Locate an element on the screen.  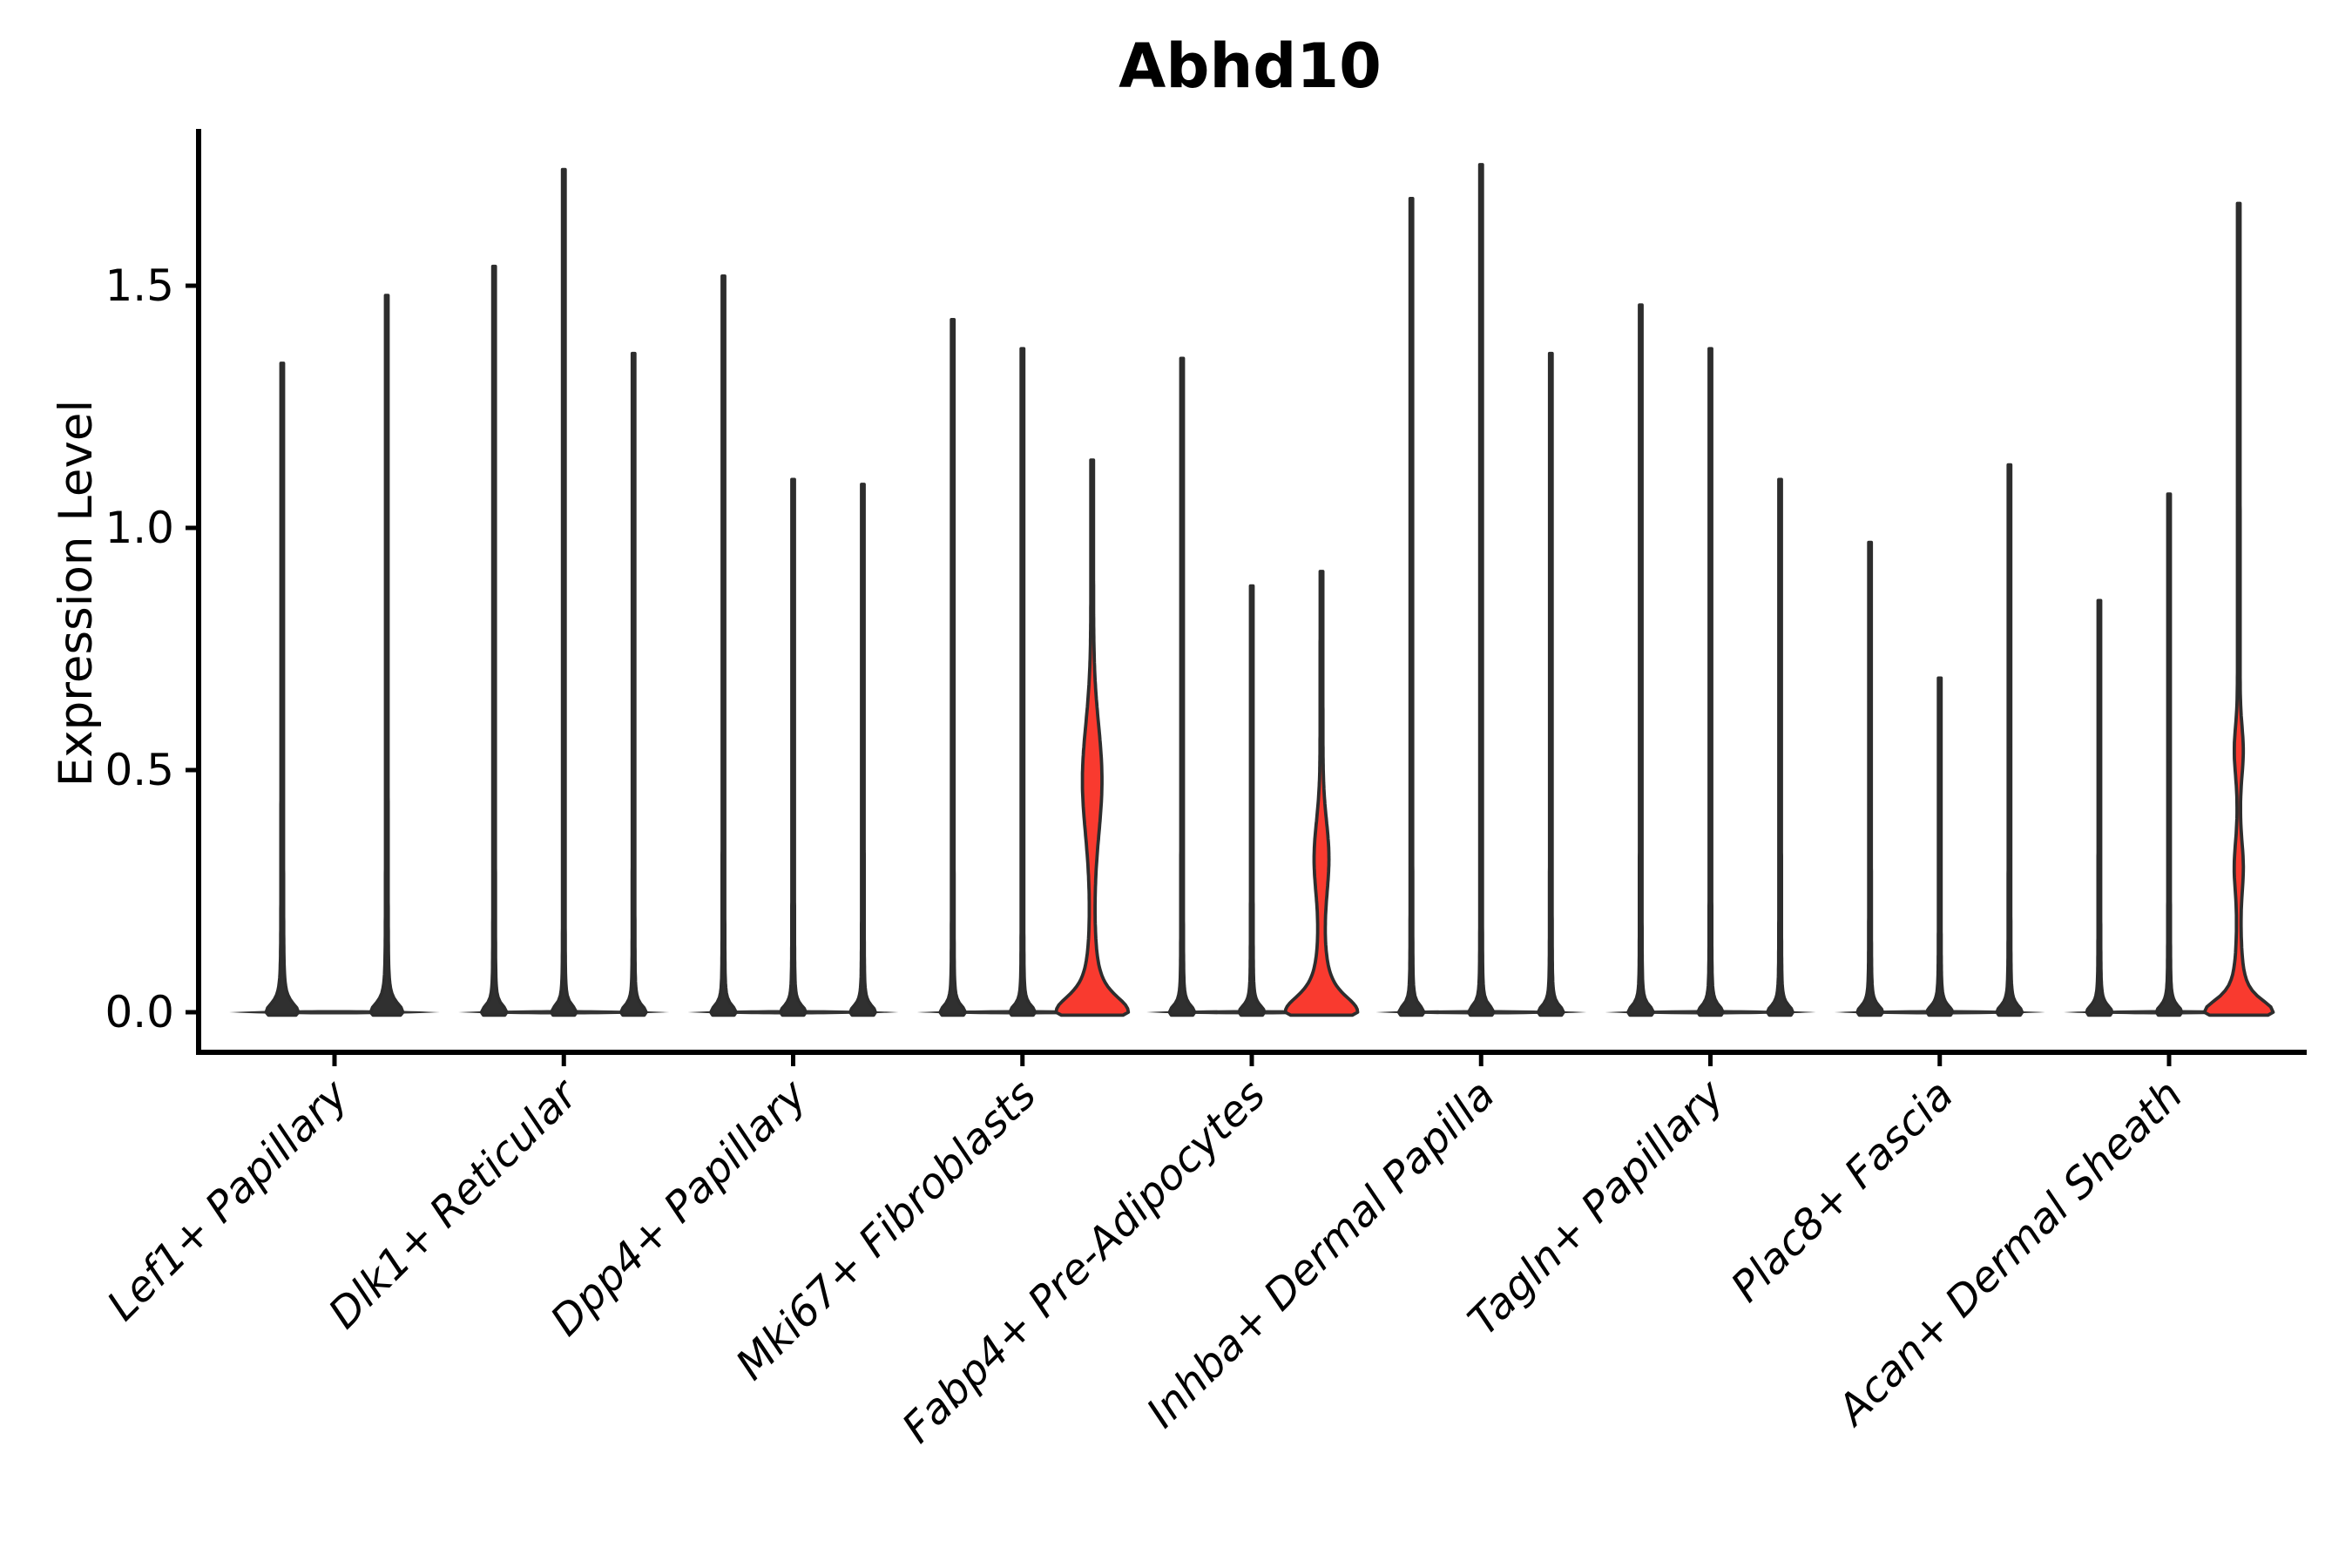
y-axis-label: Expression Level is located at coordinates (76, 593).